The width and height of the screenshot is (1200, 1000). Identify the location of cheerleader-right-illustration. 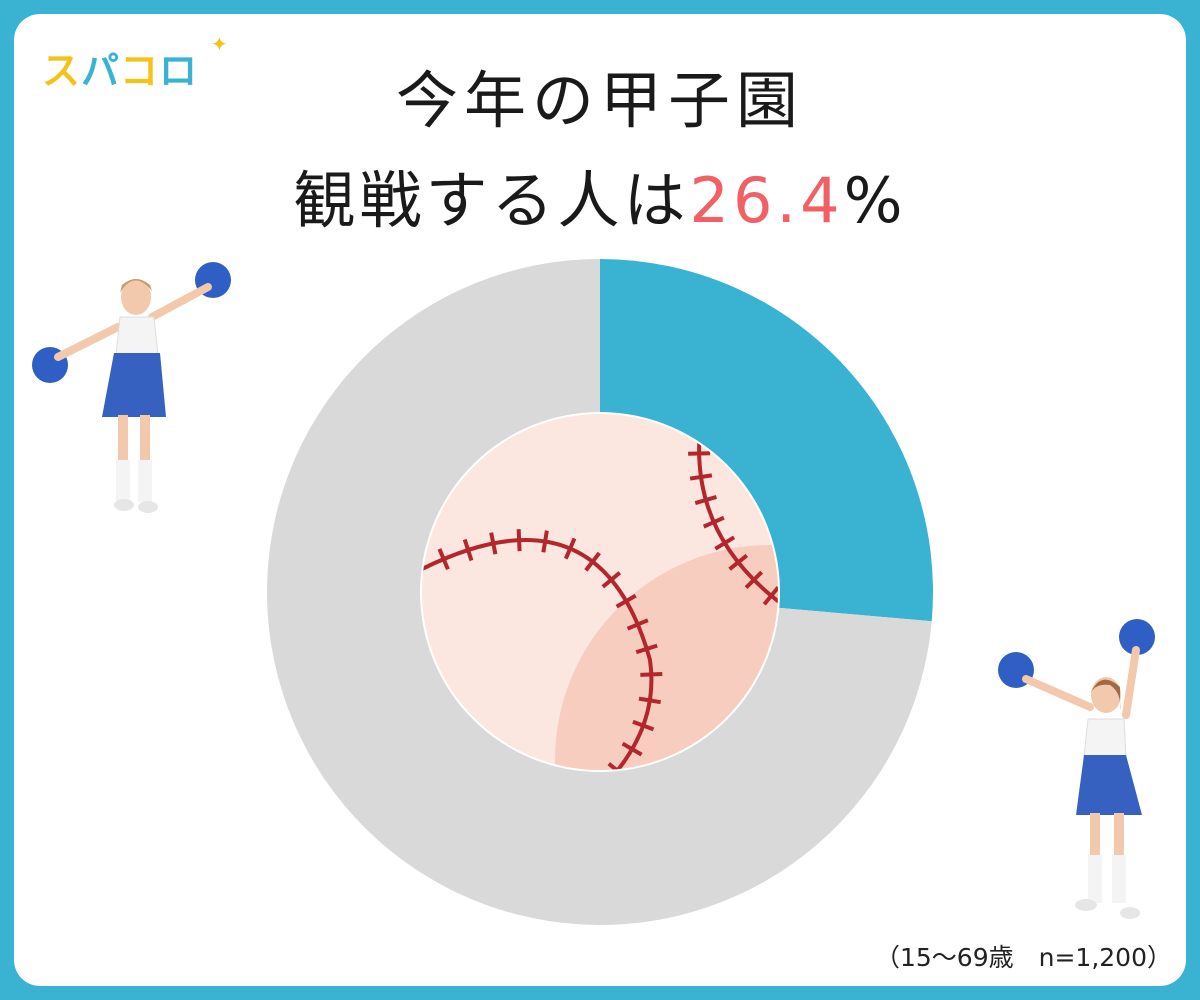
(1076, 769).